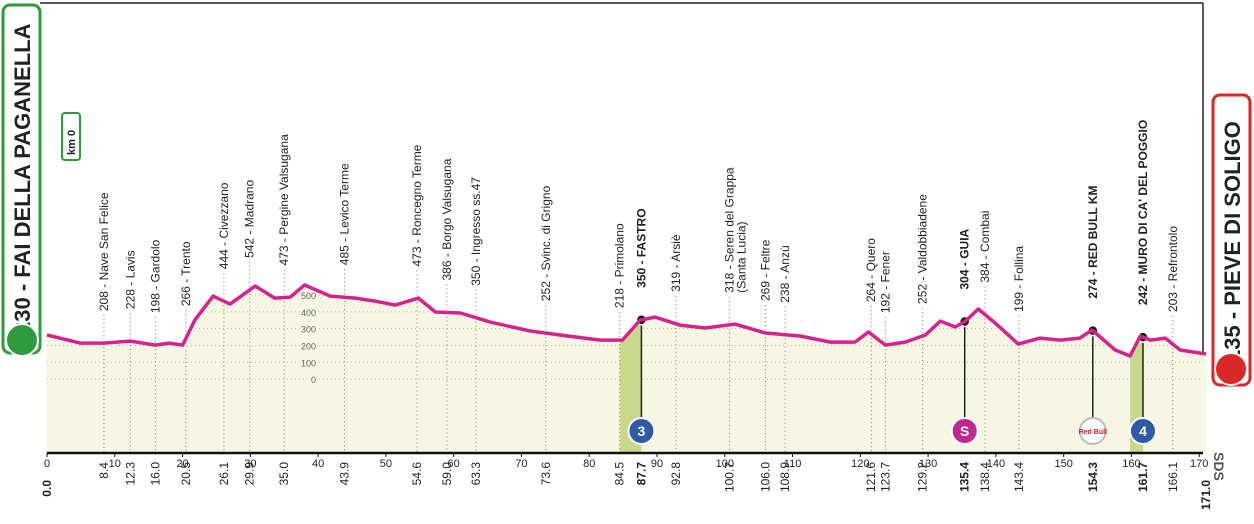  Describe the element at coordinates (928, 464) in the screenshot. I see `x-tick-label: 130` at that location.